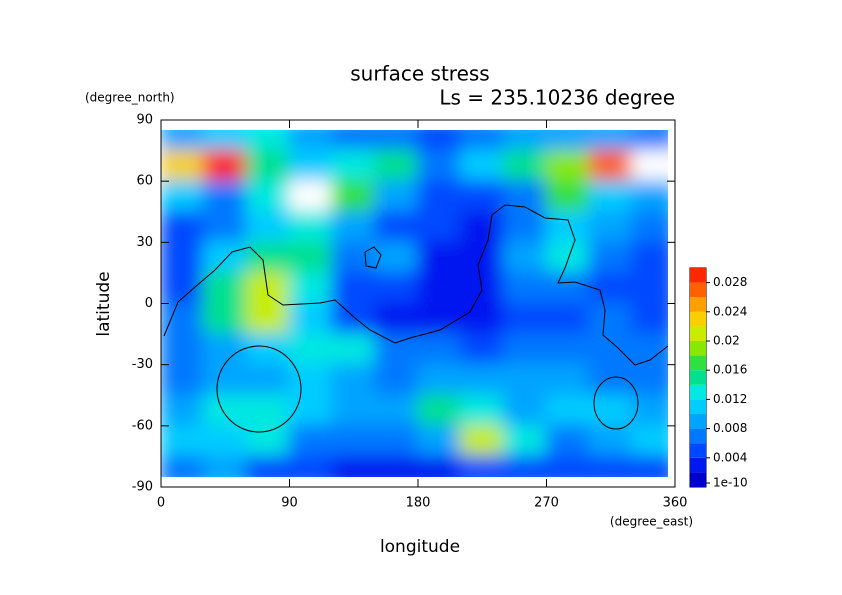 This screenshot has height=595, width=842. I want to click on colorbar-tick-label: 0.012, so click(730, 399).